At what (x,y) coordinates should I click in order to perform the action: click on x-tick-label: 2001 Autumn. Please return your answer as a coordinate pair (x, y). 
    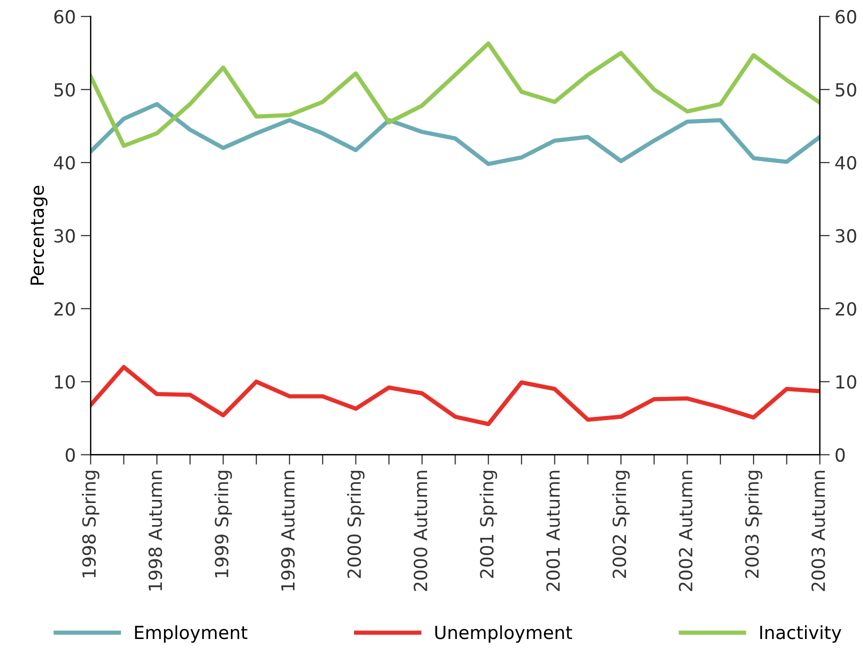
    Looking at the image, I should click on (553, 531).